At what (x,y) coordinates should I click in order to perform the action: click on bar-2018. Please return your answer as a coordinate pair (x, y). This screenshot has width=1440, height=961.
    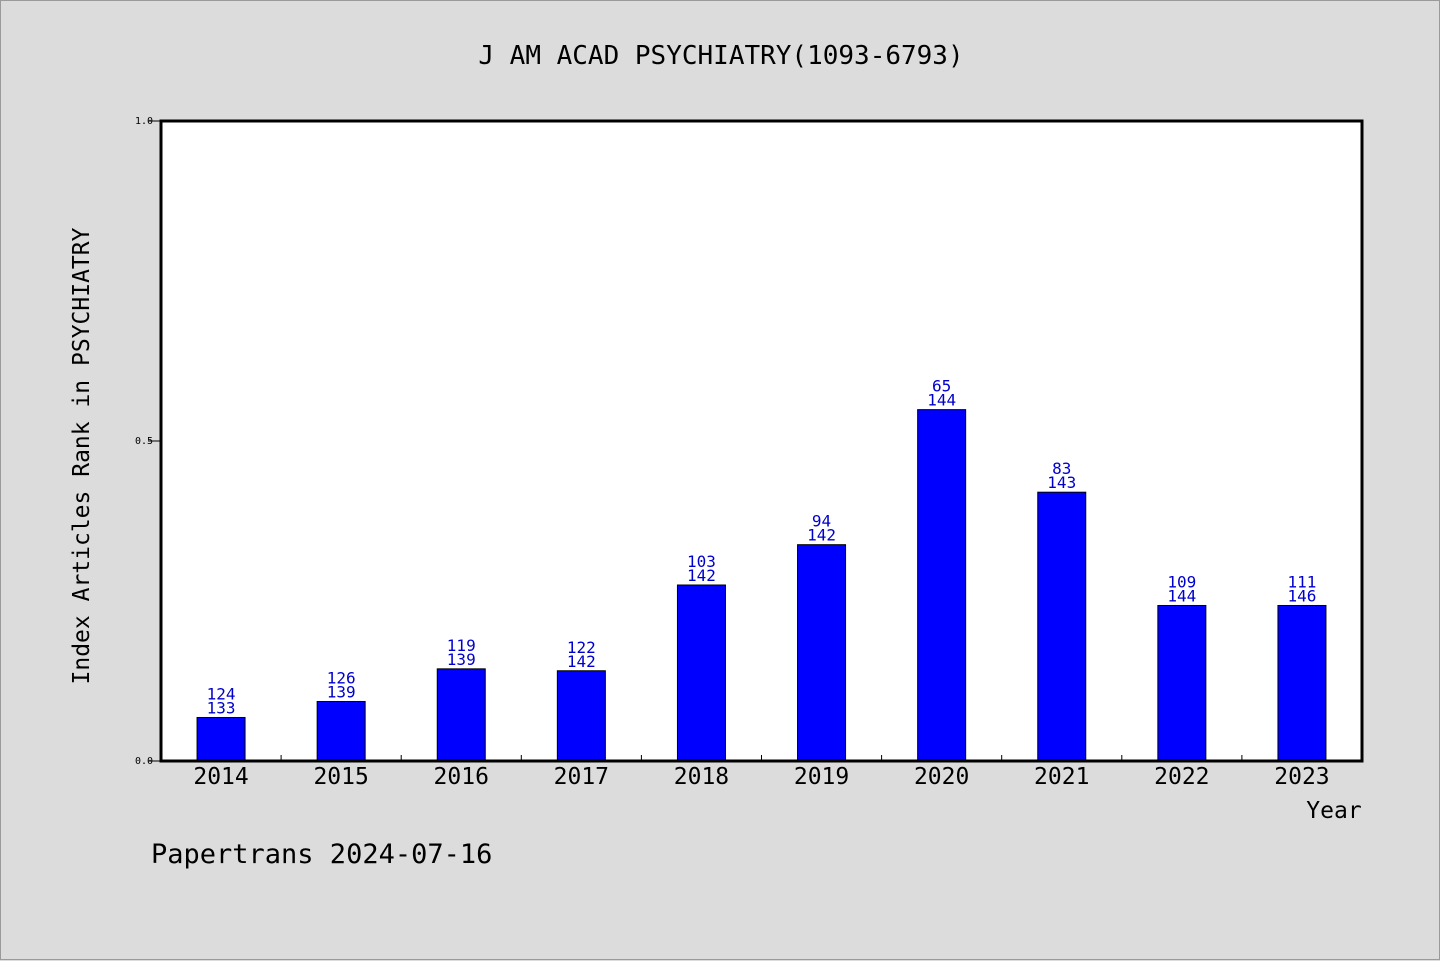
    Looking at the image, I should click on (701, 673).